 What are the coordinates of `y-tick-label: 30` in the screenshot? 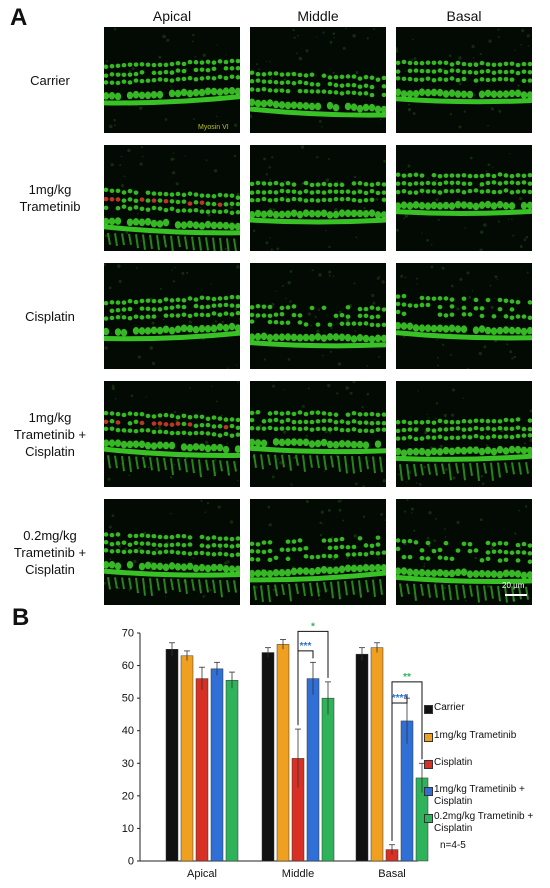 It's located at (128, 764).